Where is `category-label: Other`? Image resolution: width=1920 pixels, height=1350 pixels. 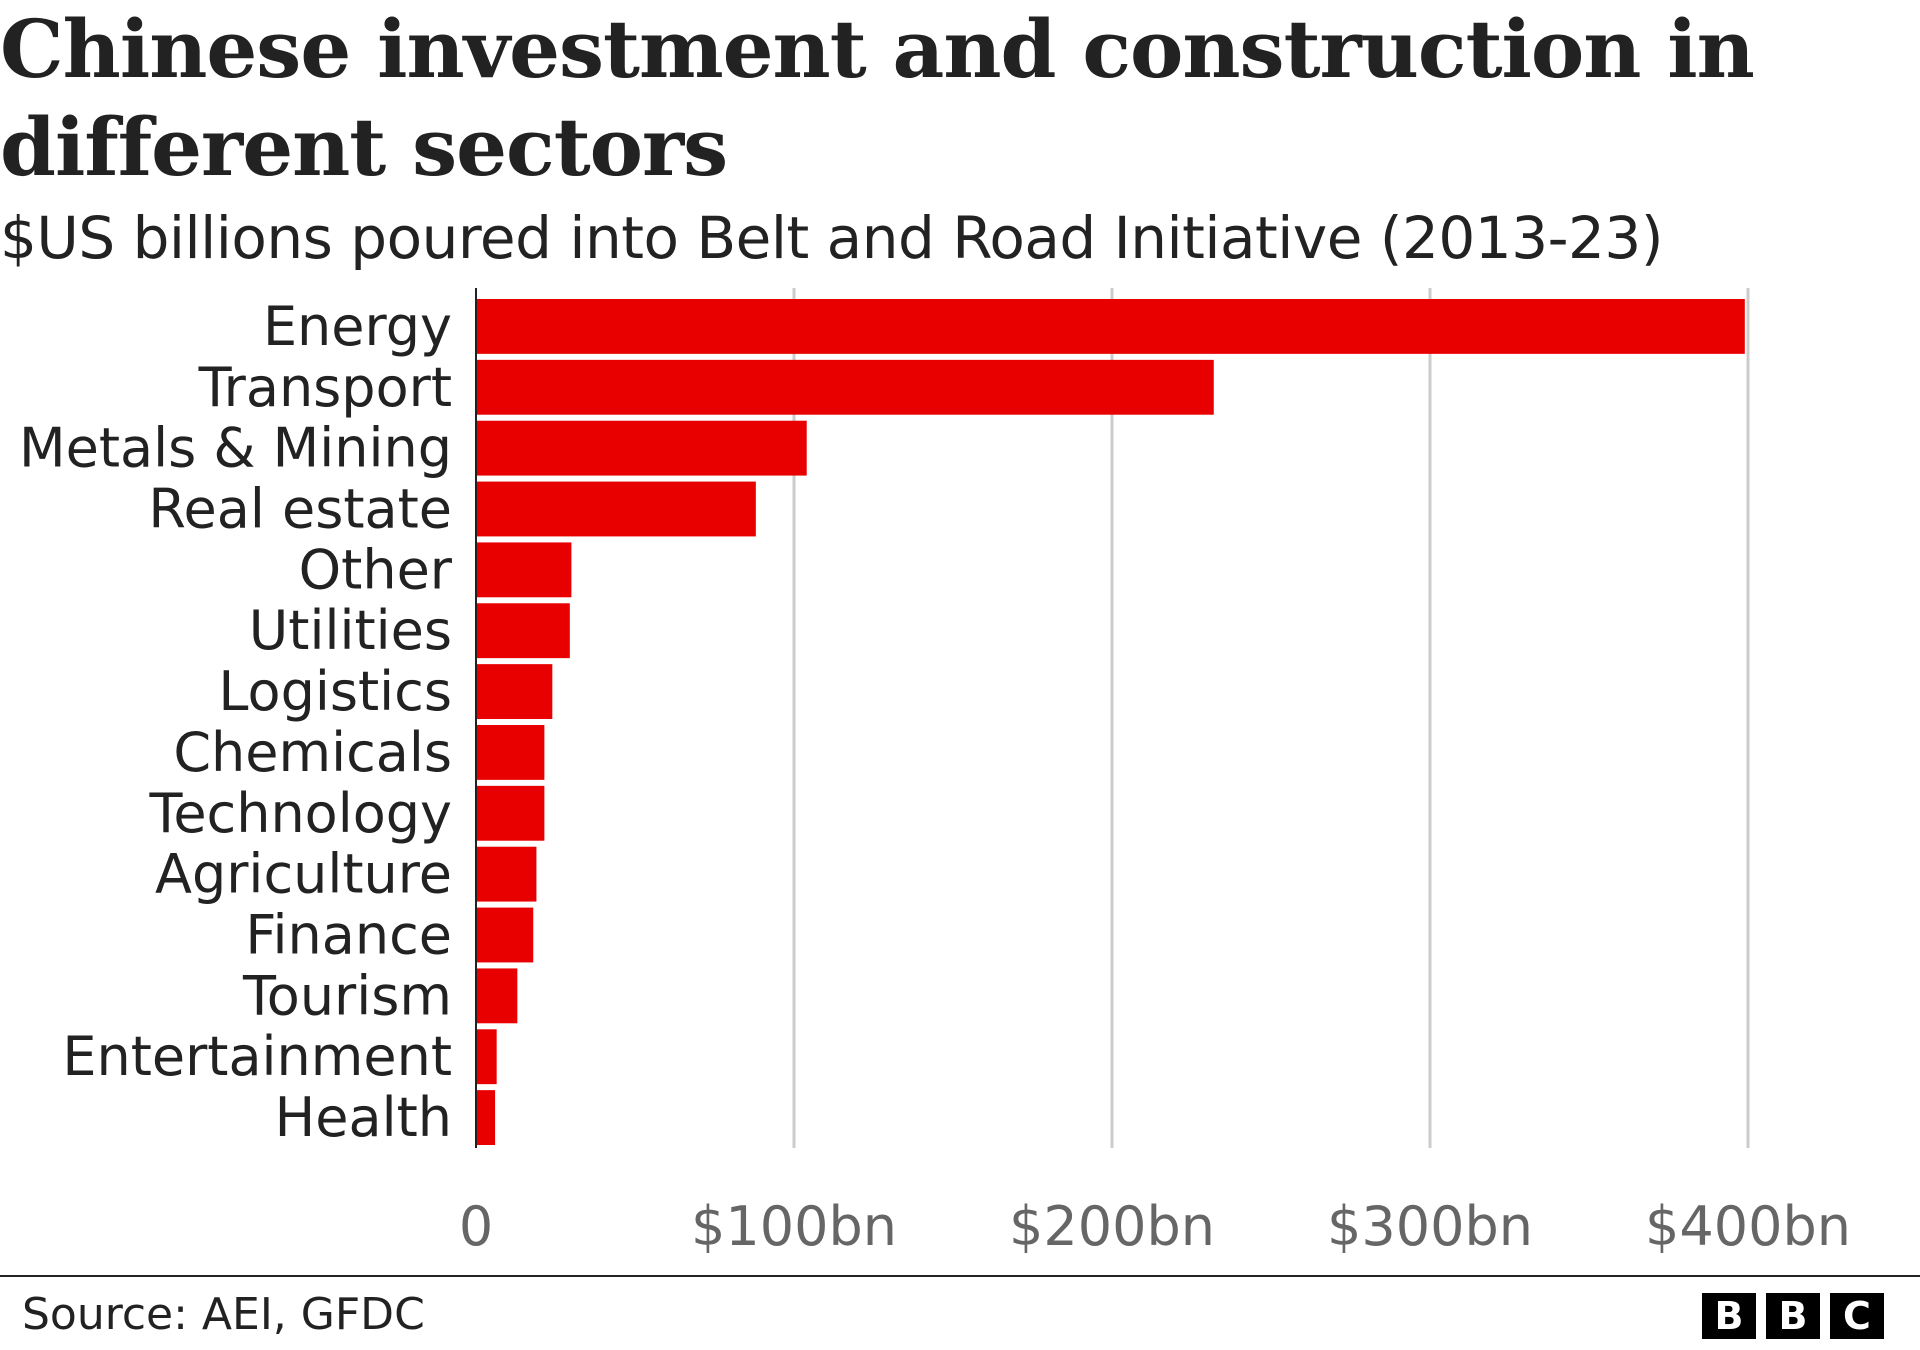 category-label: Other is located at coordinates (376, 569).